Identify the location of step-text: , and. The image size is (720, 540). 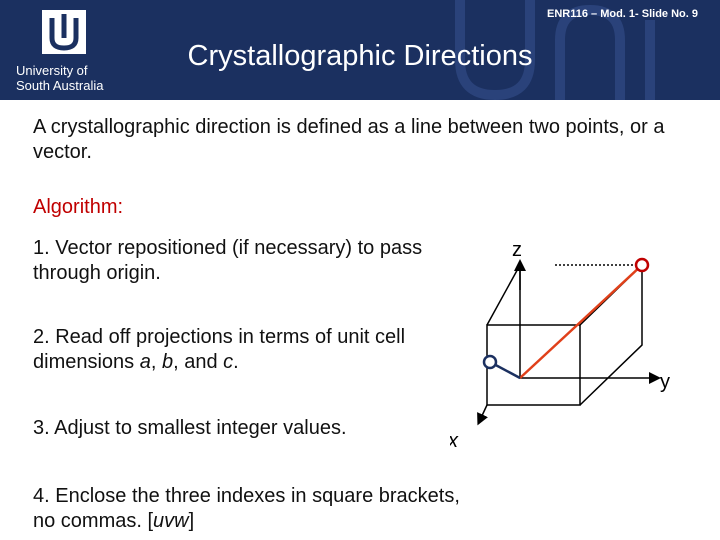
(198, 362).